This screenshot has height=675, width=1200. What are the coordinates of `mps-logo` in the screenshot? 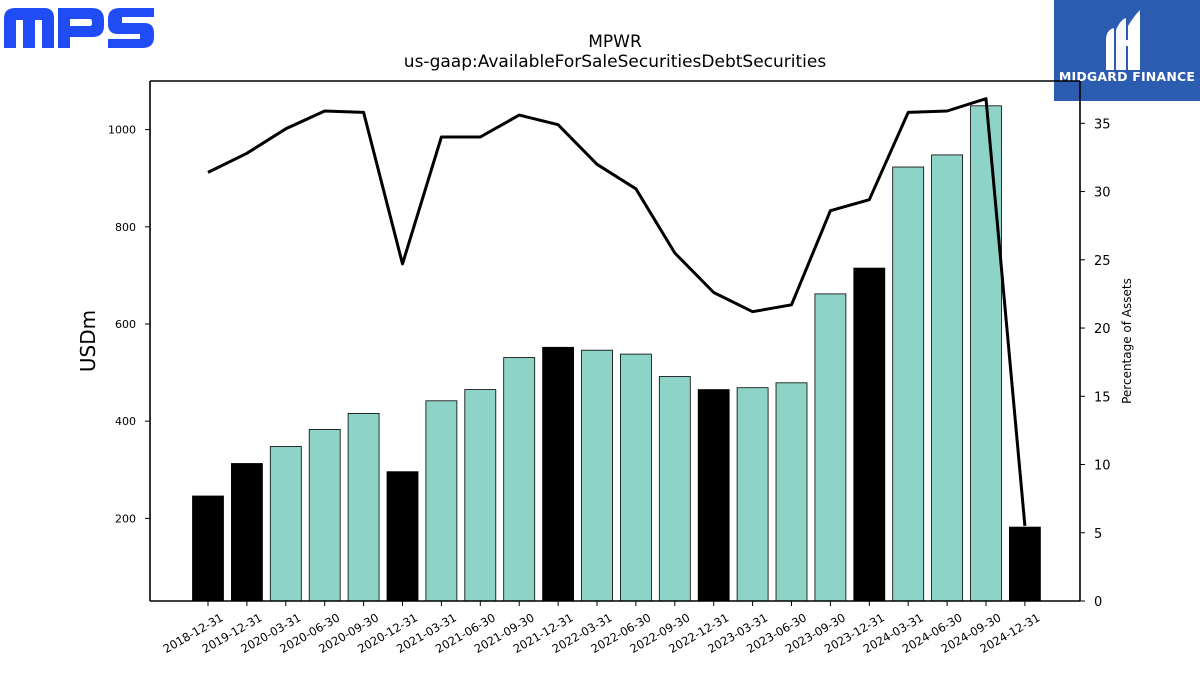 It's located at (79, 28).